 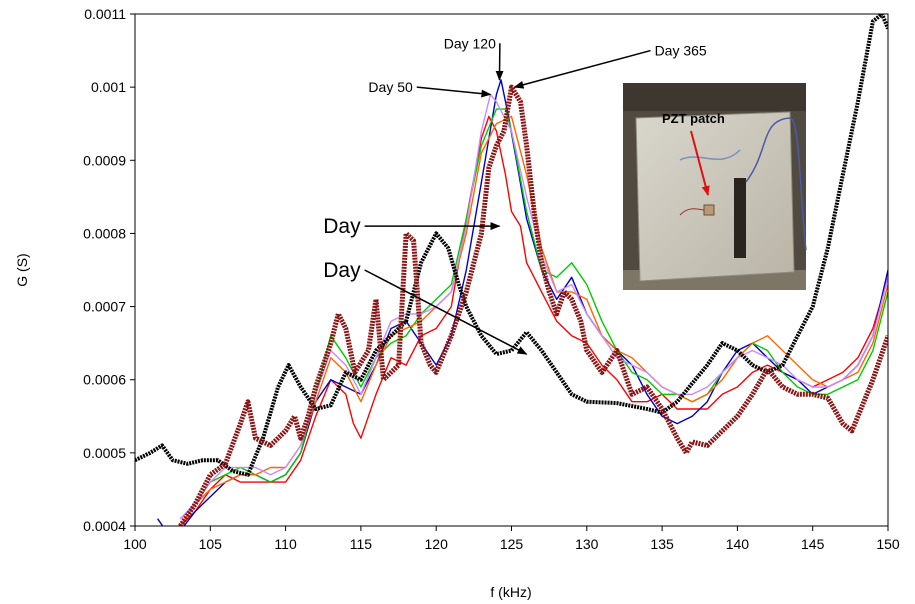 What do you see at coordinates (738, 544) in the screenshot?
I see `x-tick-label: 140` at bounding box center [738, 544].